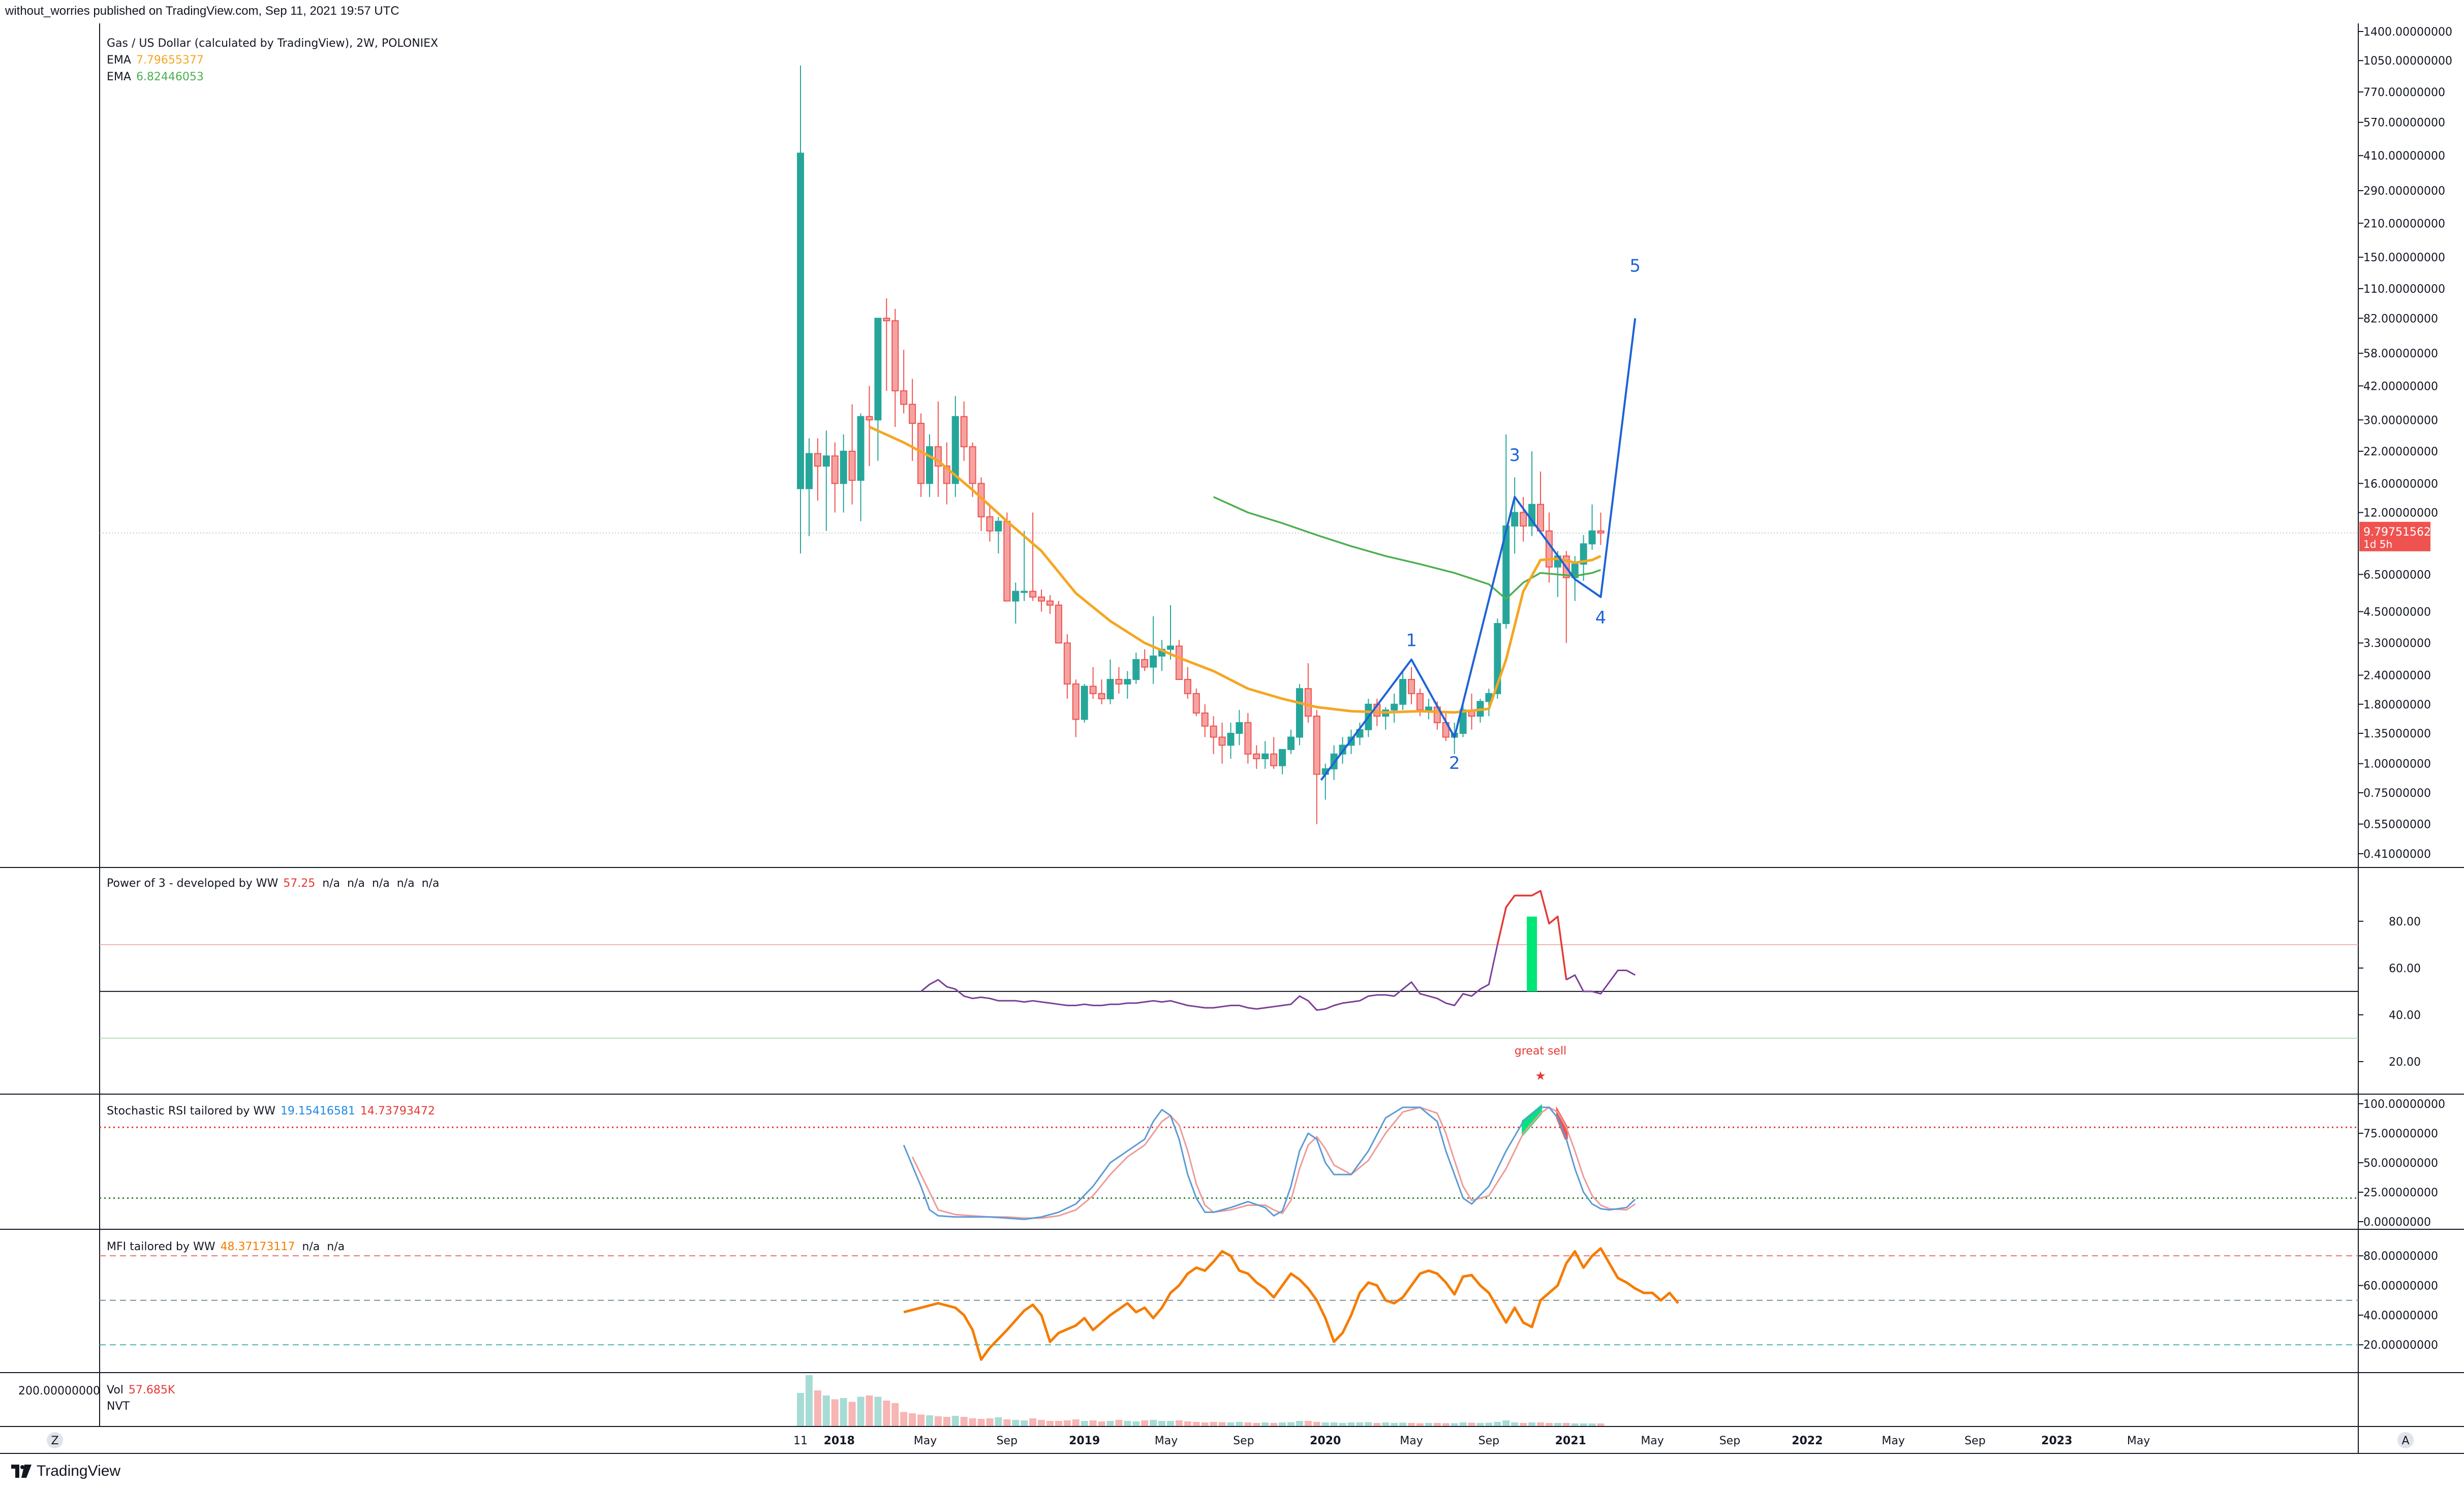 The height and width of the screenshot is (1490, 2464). What do you see at coordinates (116, 1390) in the screenshot?
I see `volume-legend-title: Vol` at bounding box center [116, 1390].